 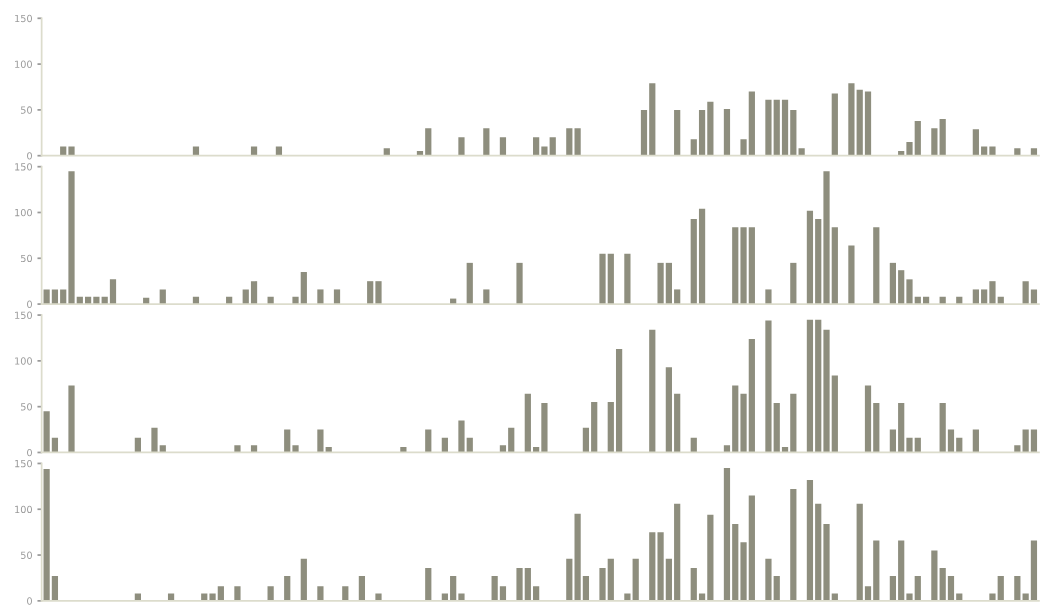 What do you see at coordinates (23, 18) in the screenshot?
I see `y-tick-label: 150` at bounding box center [23, 18].